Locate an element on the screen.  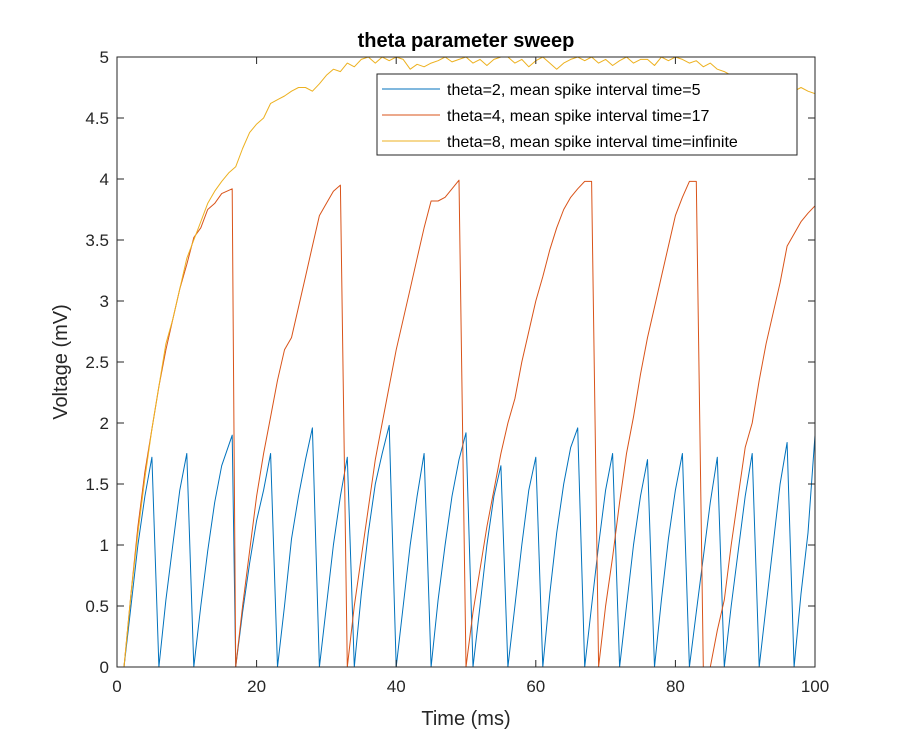
x-tick-label: 60 is located at coordinates (535, 686).